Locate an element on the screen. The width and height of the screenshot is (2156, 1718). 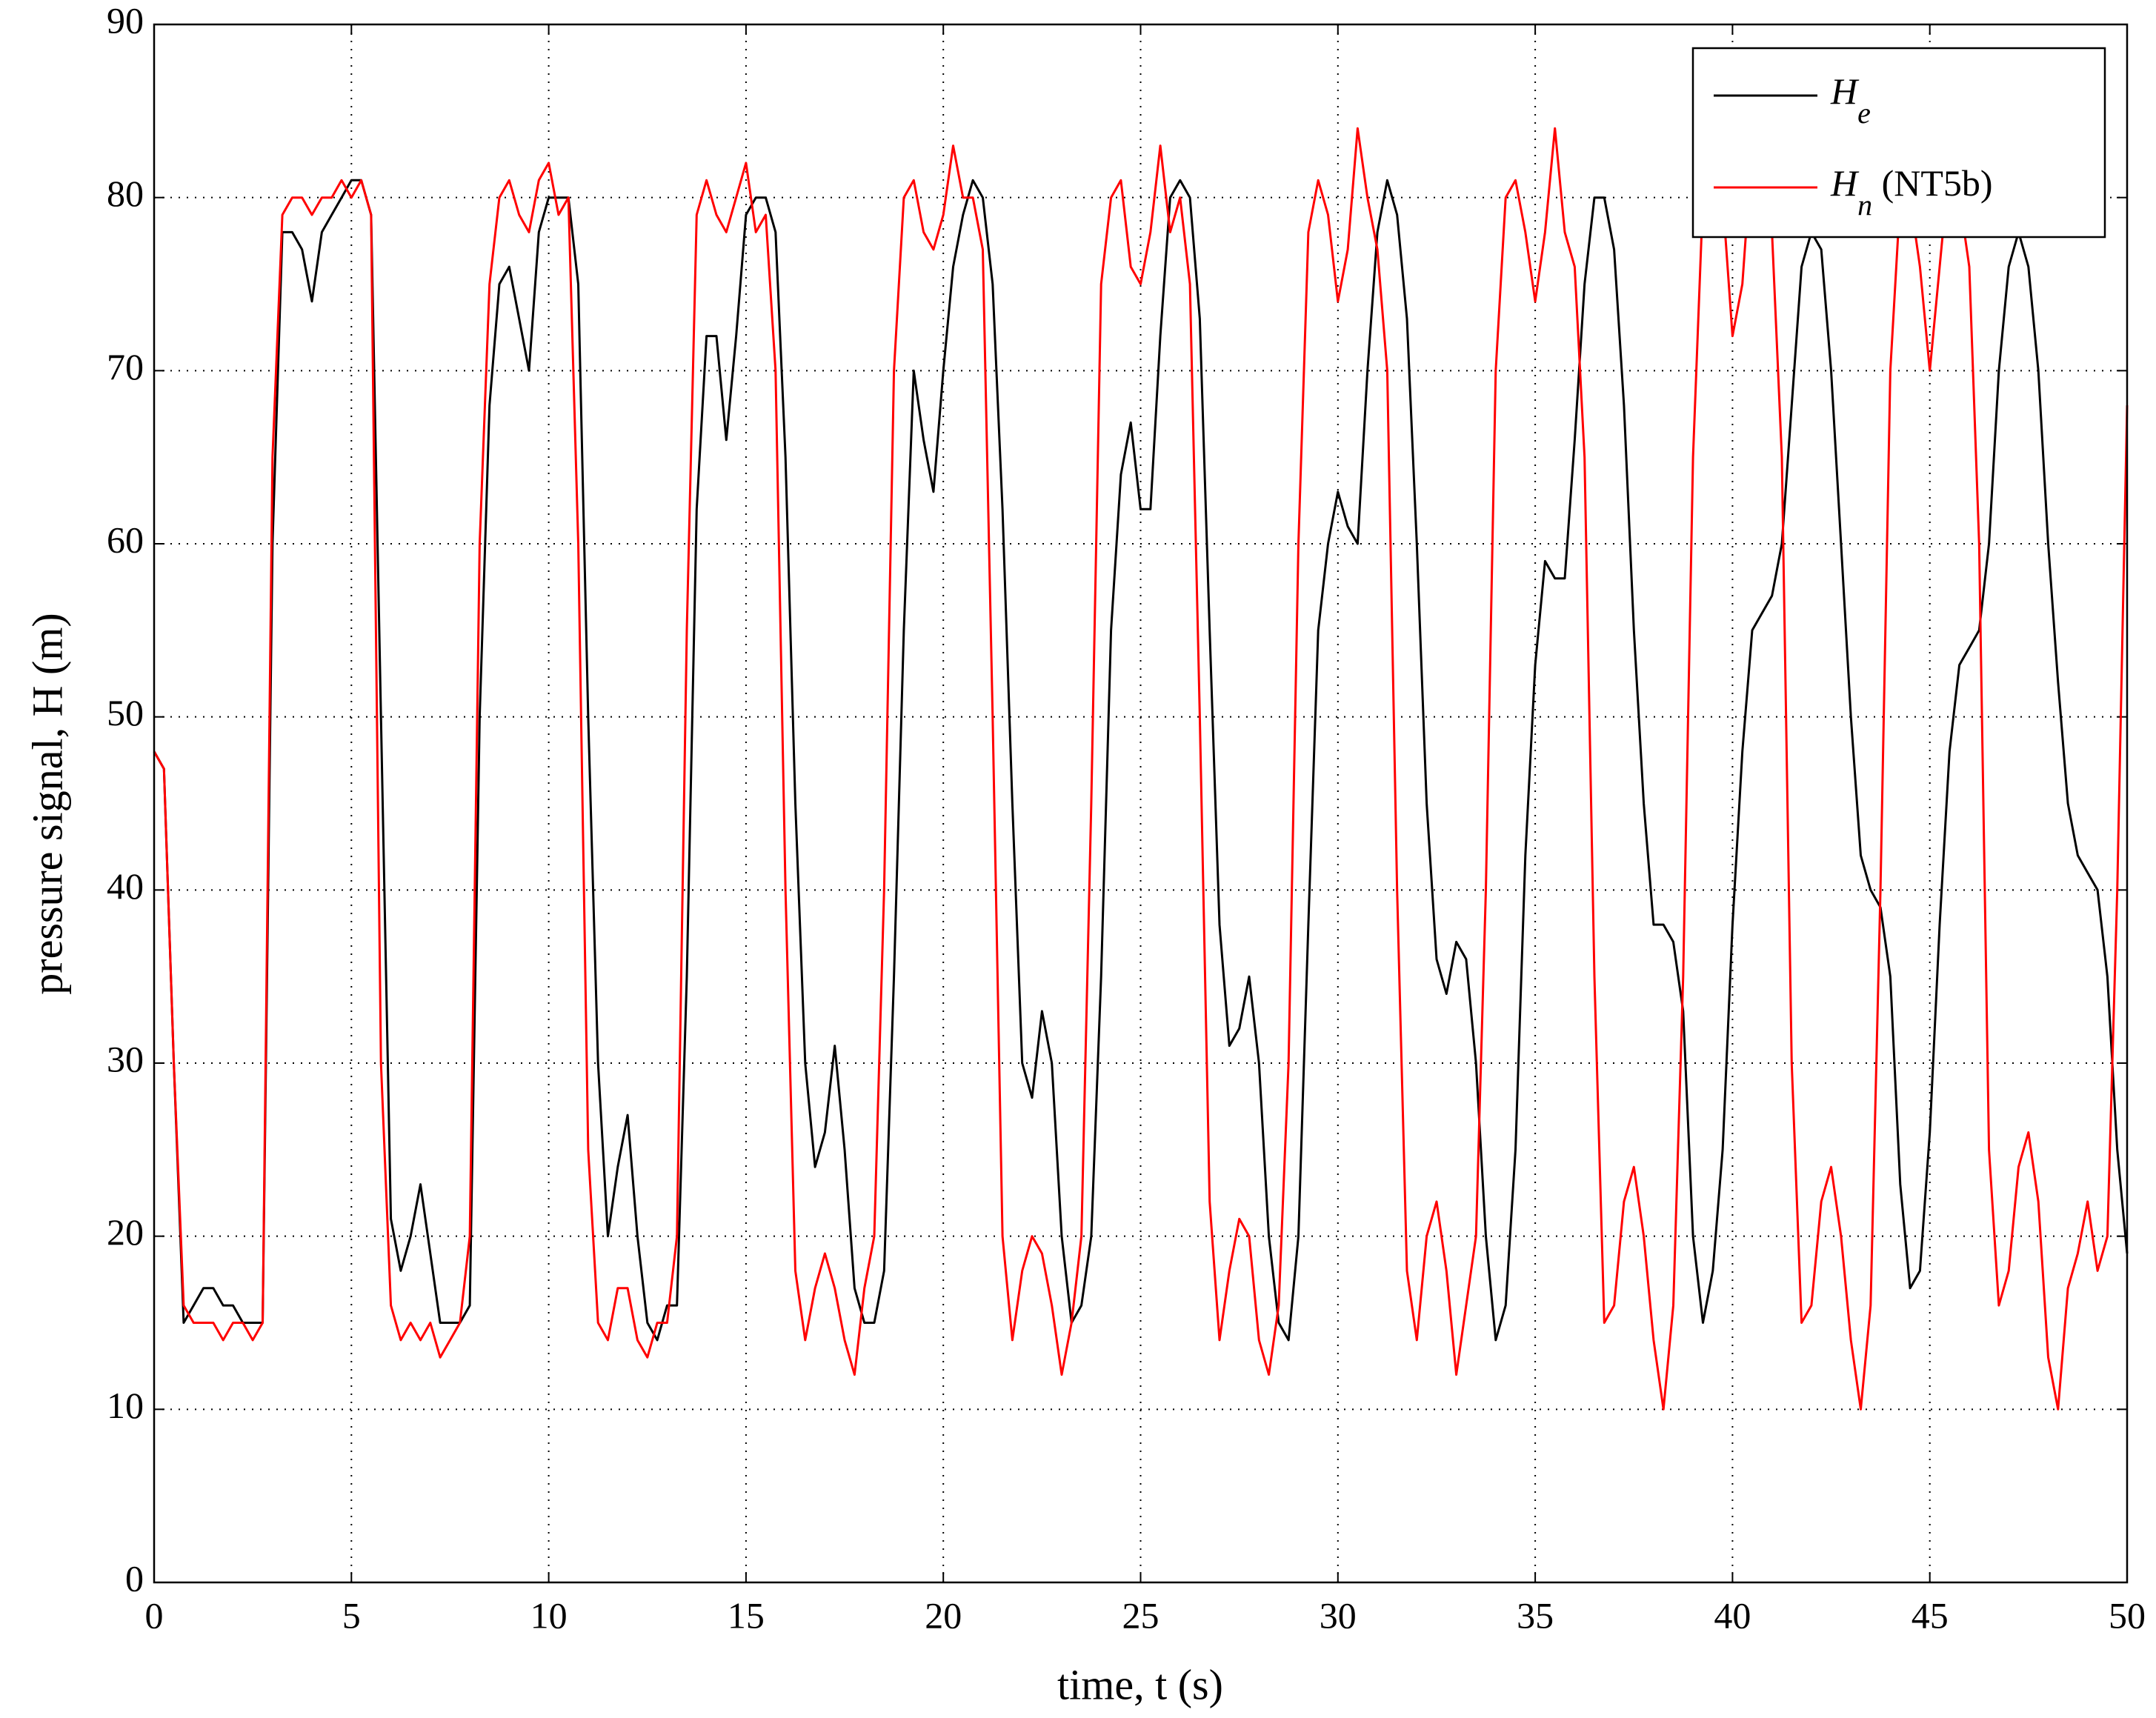
y-axis-label: pressure signal, H (m) is located at coordinates (47, 803).